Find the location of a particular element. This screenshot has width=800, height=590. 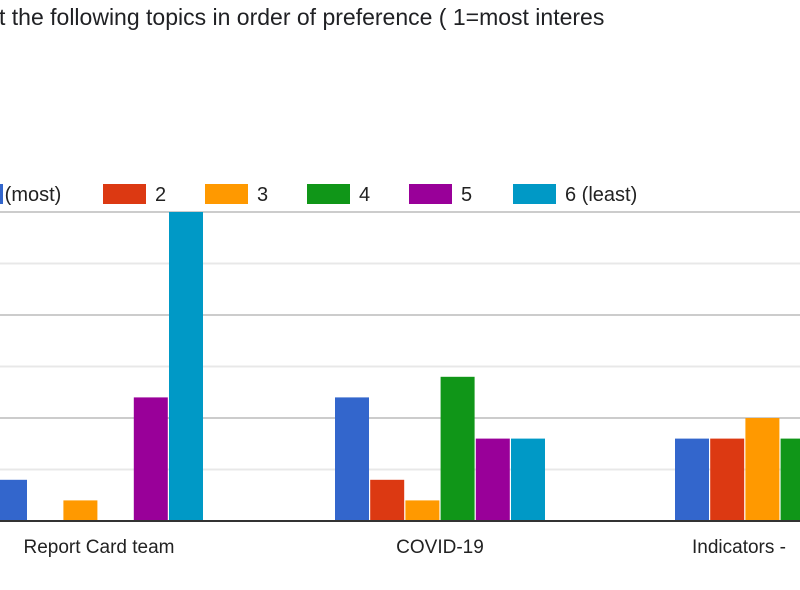

category-label: Report Card team is located at coordinates (98, 547).